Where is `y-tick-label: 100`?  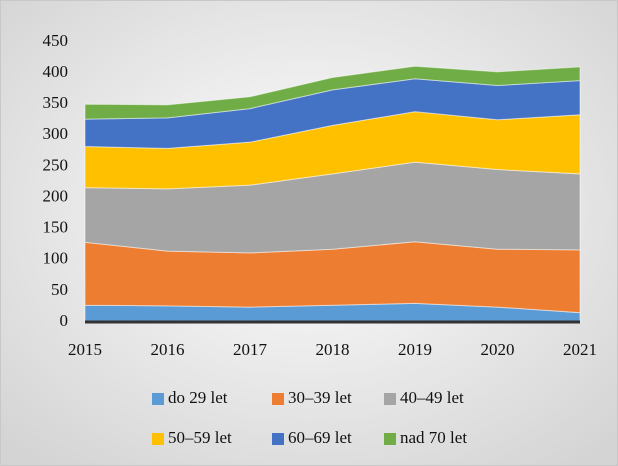
y-tick-label: 100 is located at coordinates (56, 258).